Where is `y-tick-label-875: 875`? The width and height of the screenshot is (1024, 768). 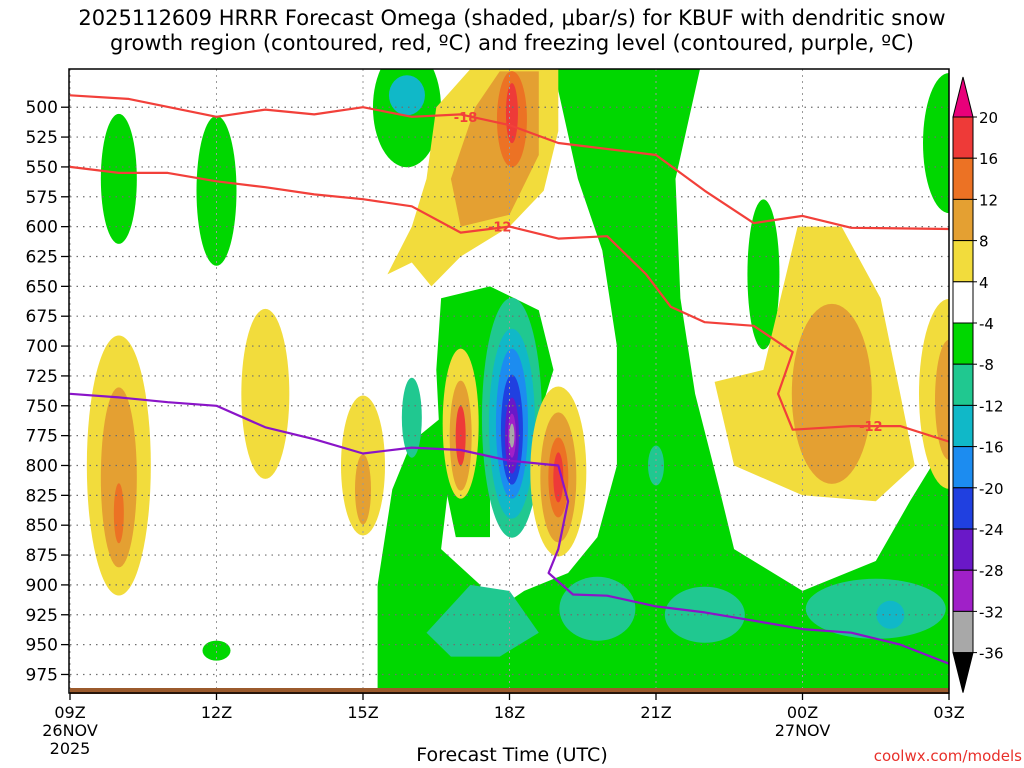
y-tick-label-875: 875 is located at coordinates (42, 556).